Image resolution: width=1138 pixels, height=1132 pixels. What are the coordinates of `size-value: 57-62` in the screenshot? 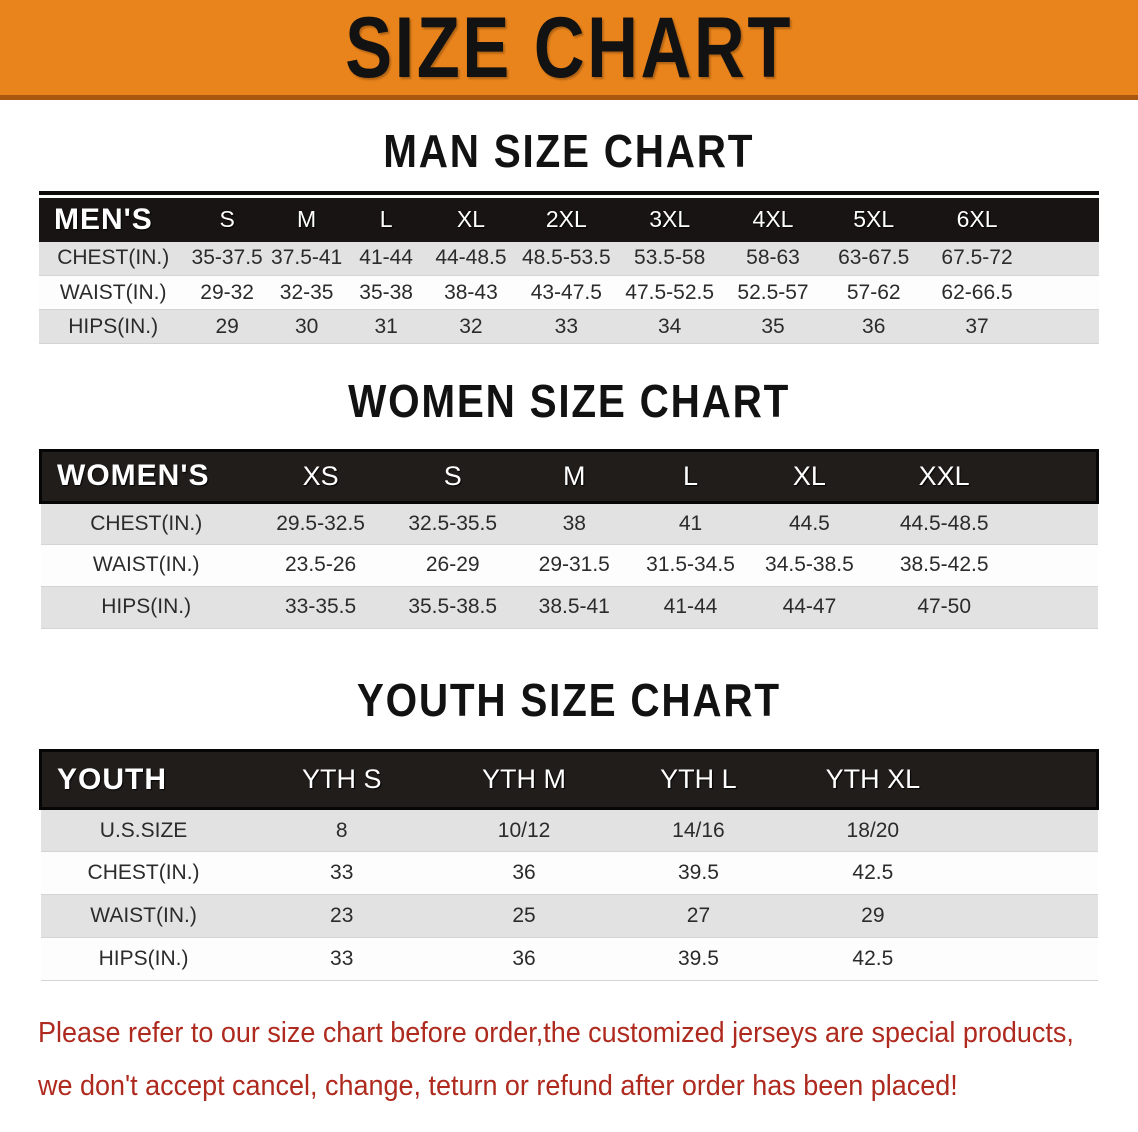 It's located at (874, 293).